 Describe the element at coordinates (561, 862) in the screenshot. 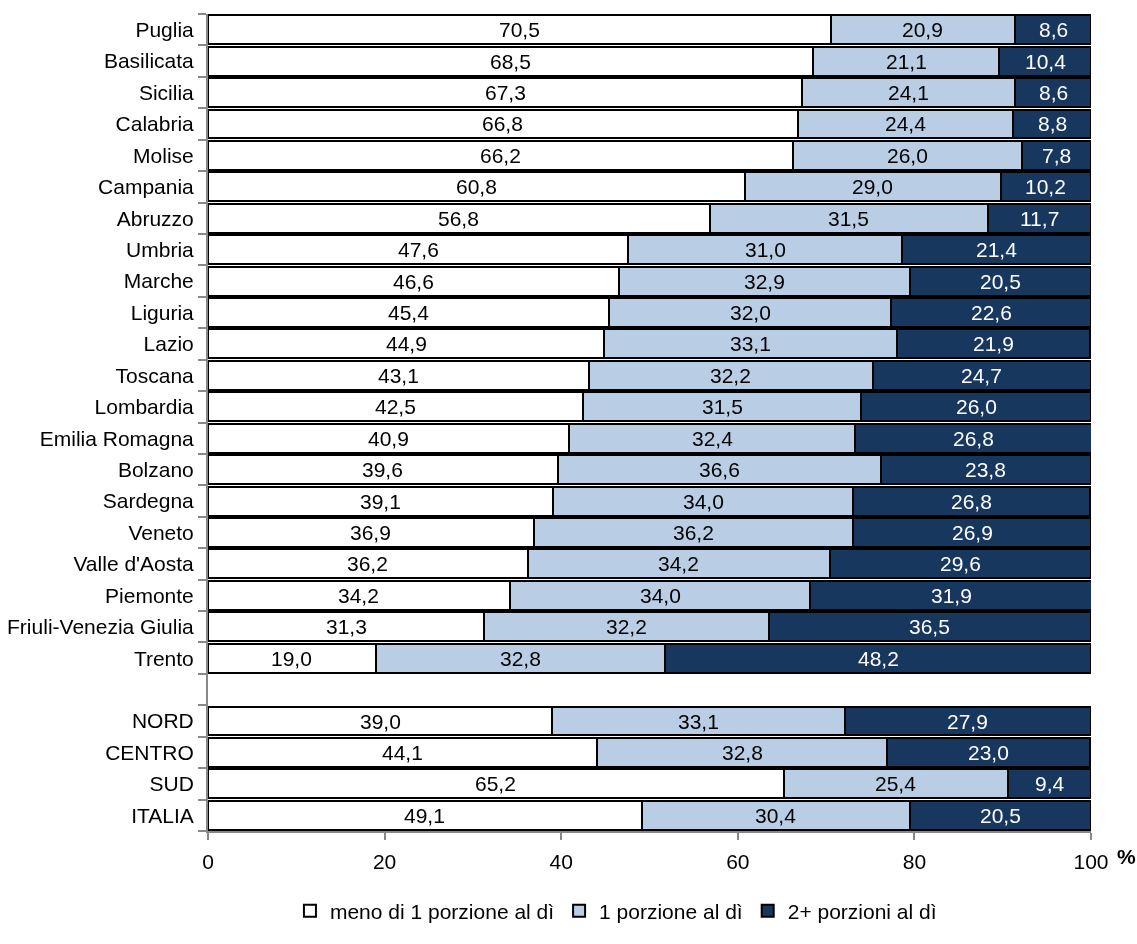

I see `x-tick-label: 40` at that location.